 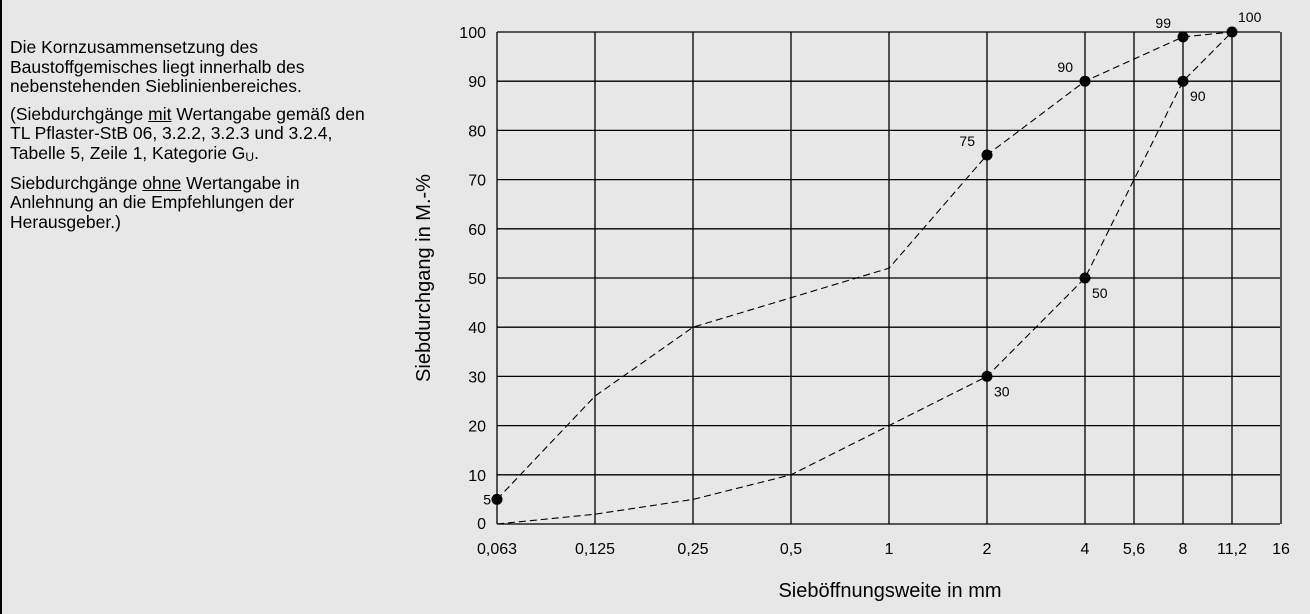 What do you see at coordinates (791, 549) in the screenshot?
I see `x-tick-label-3: 0,5` at bounding box center [791, 549].